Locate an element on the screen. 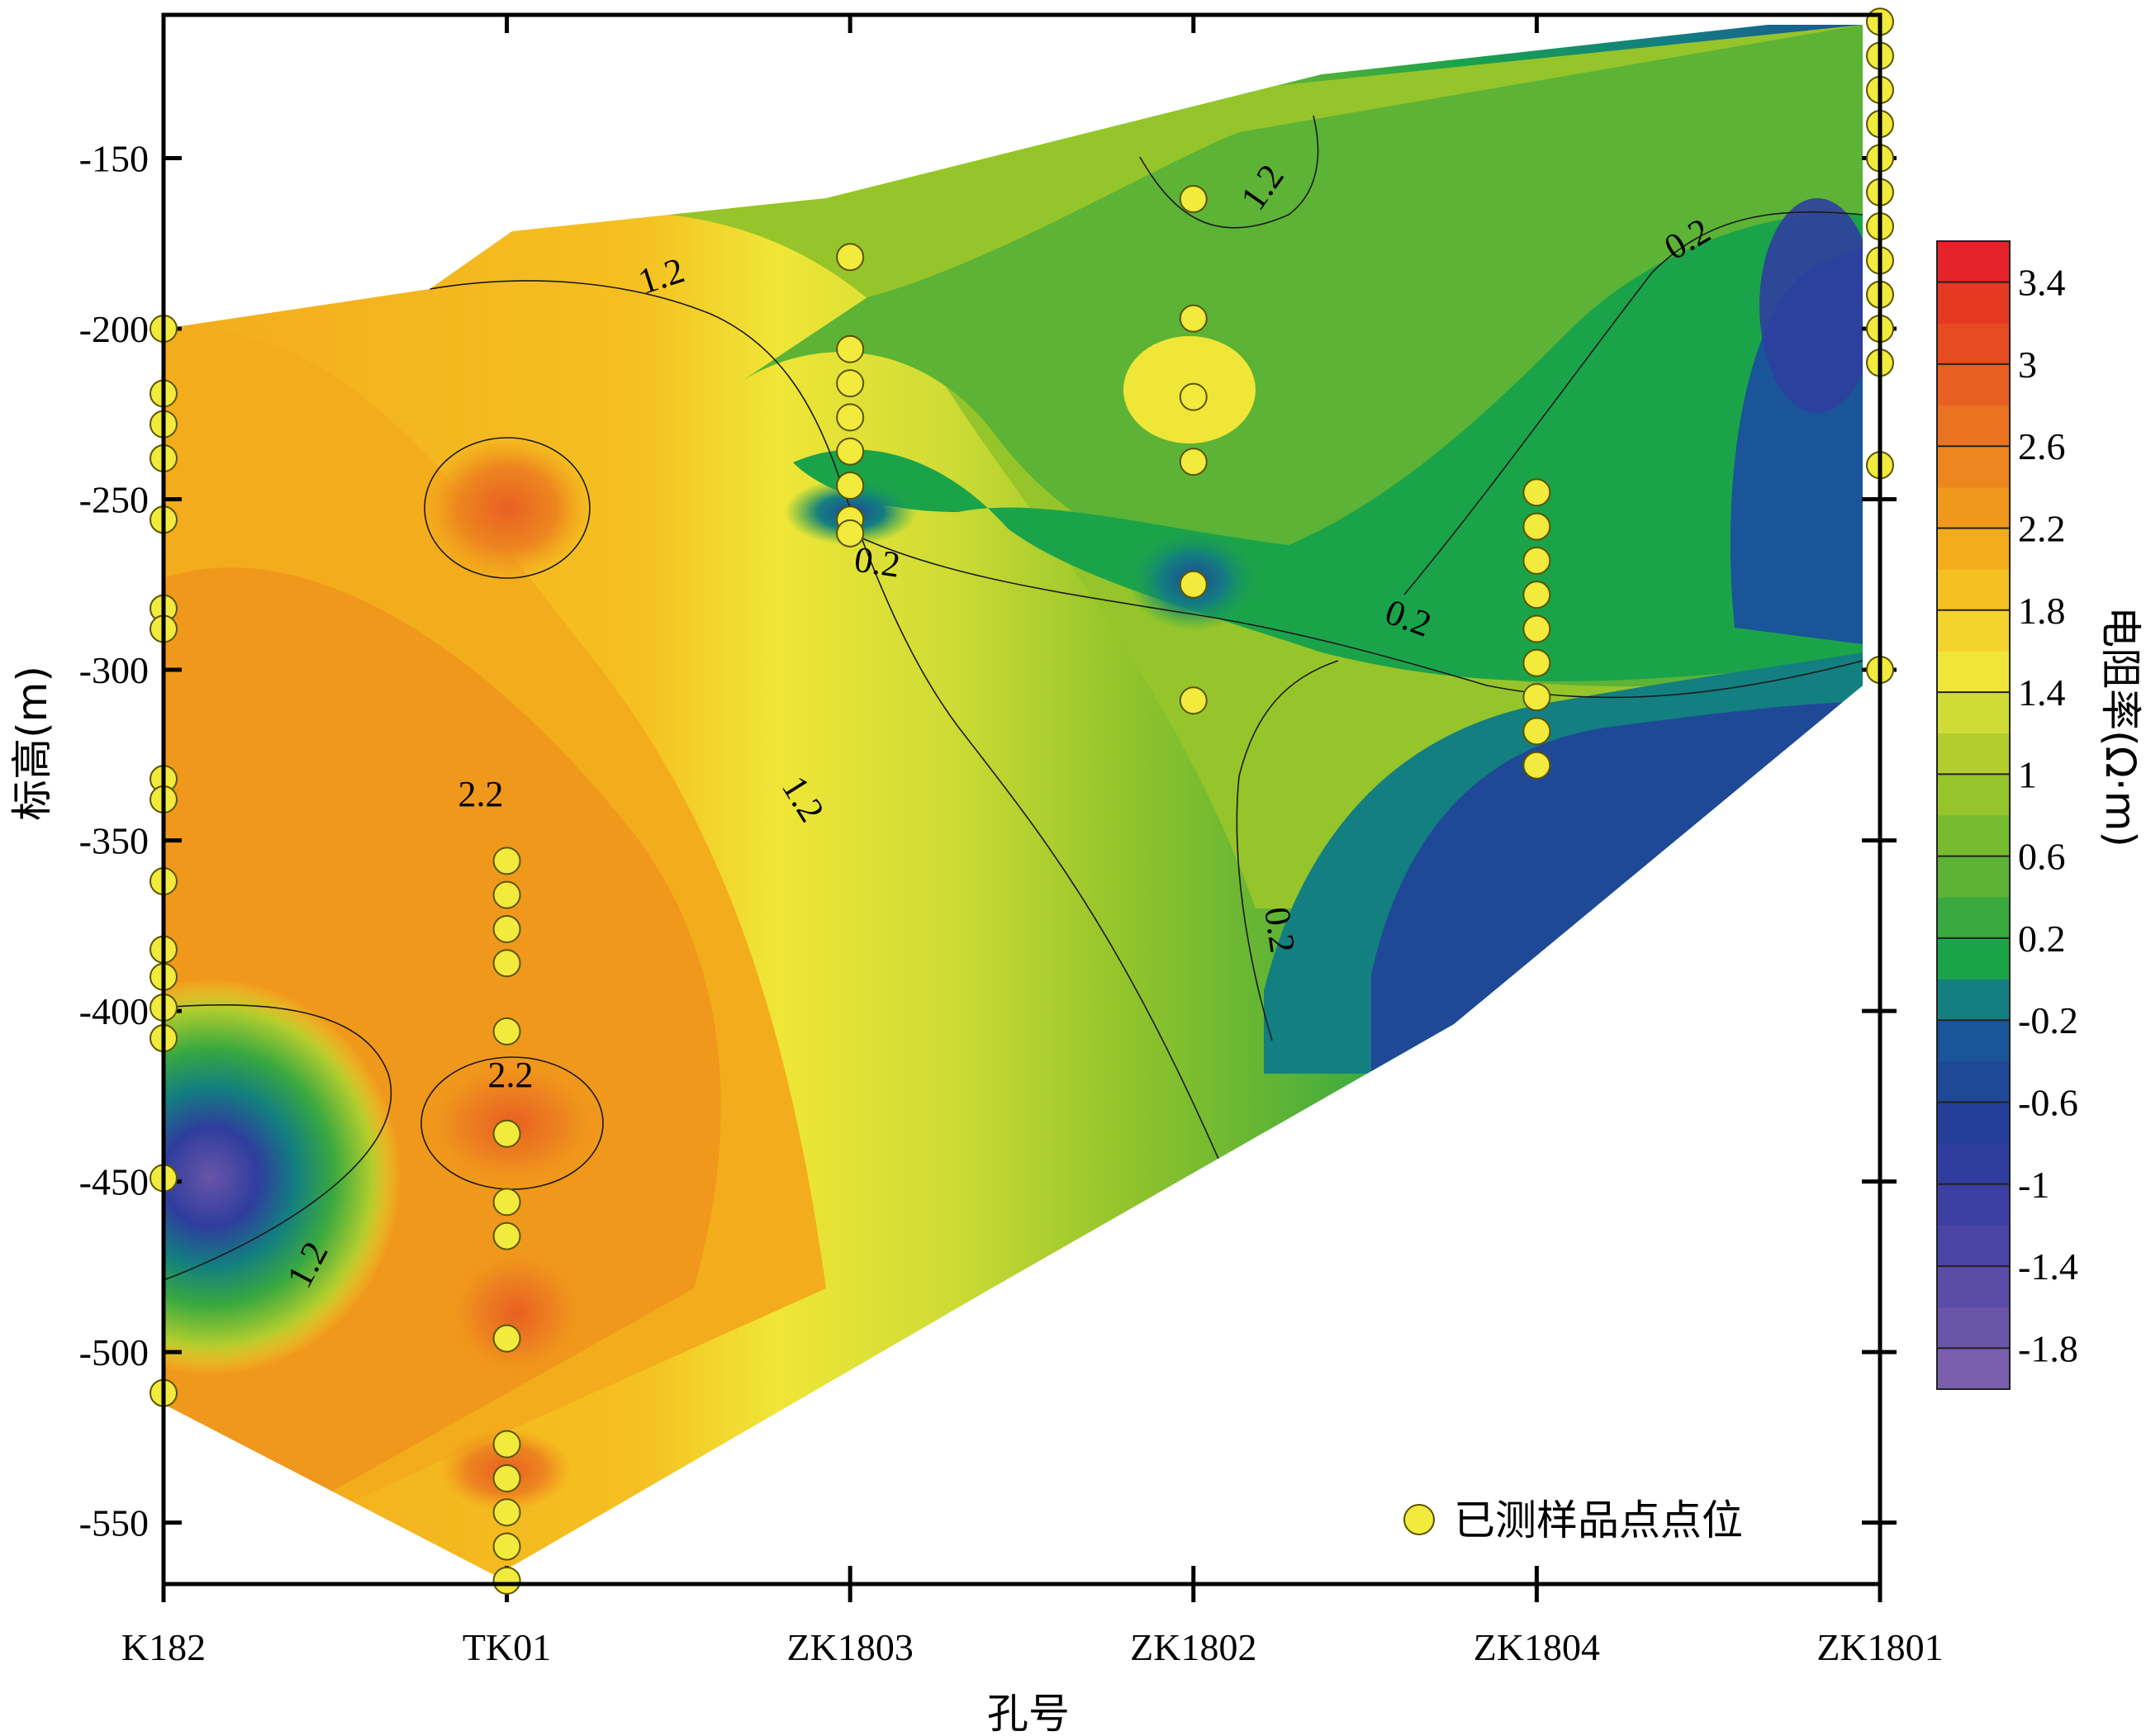  contour-label: 2.2 is located at coordinates (511, 1075).